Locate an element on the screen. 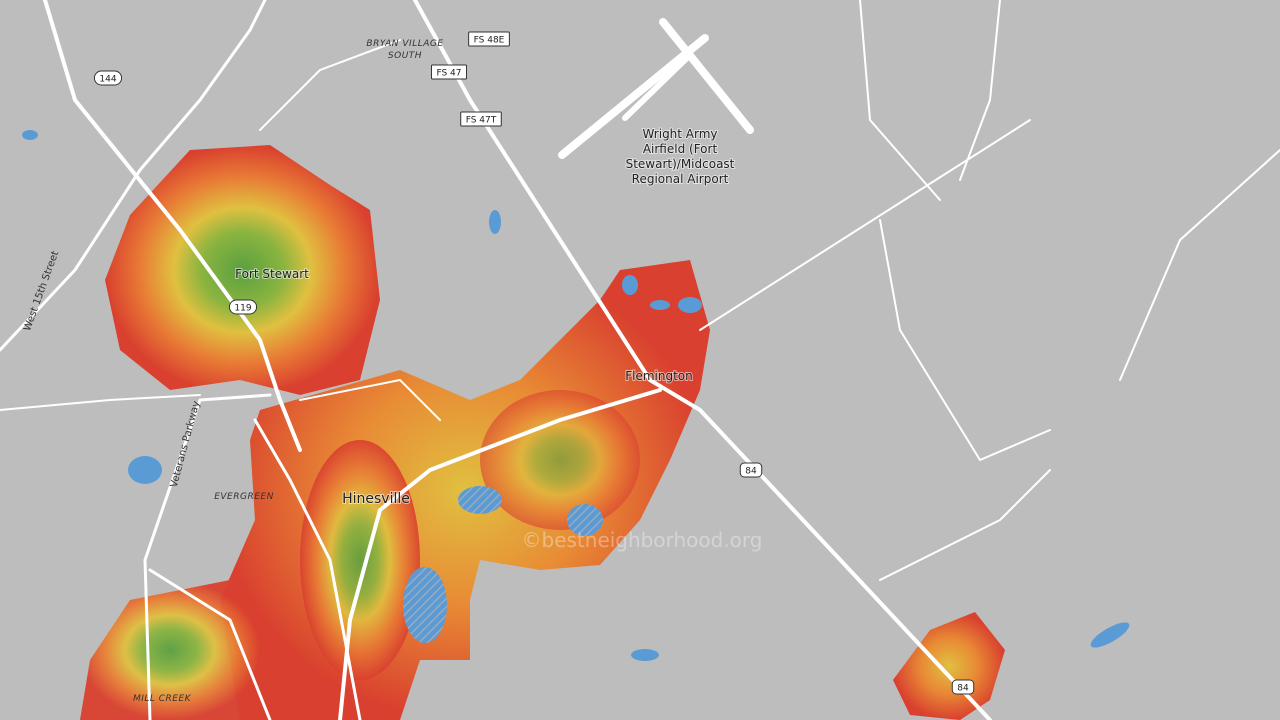  place-label: Hinesville is located at coordinates (376, 499).